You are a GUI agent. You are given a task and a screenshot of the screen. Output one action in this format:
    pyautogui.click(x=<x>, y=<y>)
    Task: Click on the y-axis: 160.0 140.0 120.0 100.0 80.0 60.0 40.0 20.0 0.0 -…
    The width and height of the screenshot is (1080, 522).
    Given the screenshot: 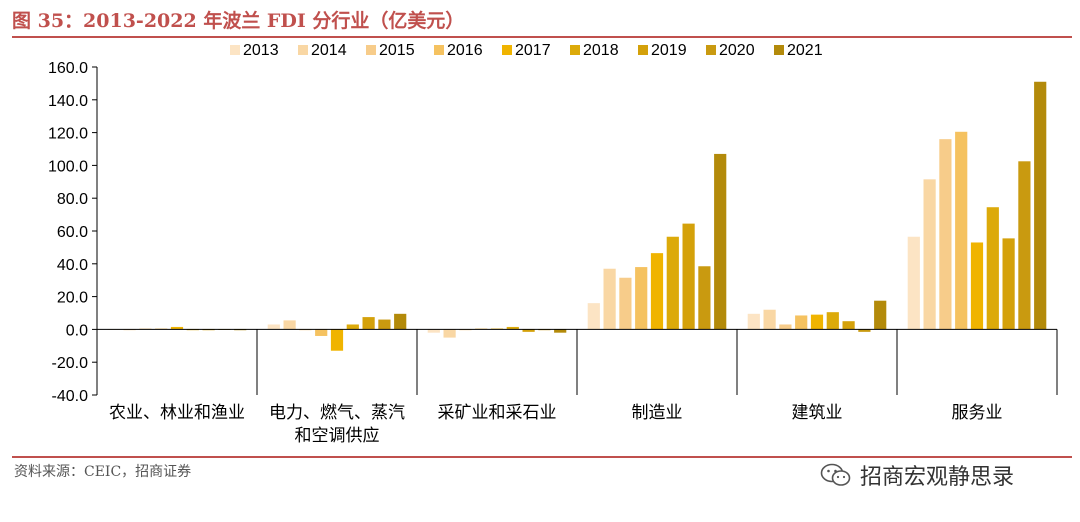 What is the action you would take?
    pyautogui.click(x=73, y=232)
    